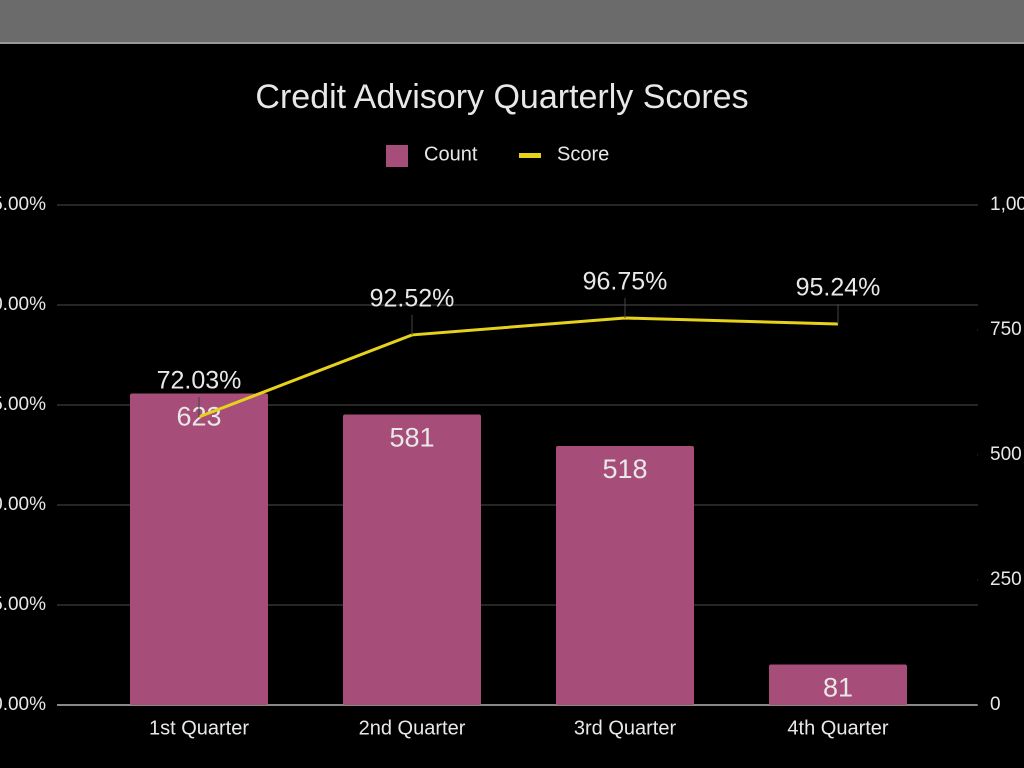  Describe the element at coordinates (1006, 454) in the screenshot. I see `y2-tick-label: 500` at that location.